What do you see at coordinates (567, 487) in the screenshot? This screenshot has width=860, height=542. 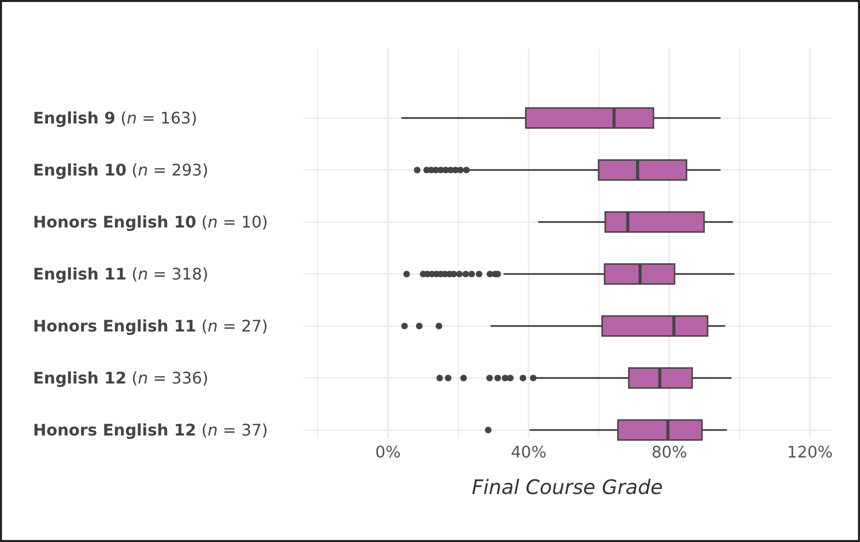 I see `x-axis-title: Final Course Grade` at bounding box center [567, 487].